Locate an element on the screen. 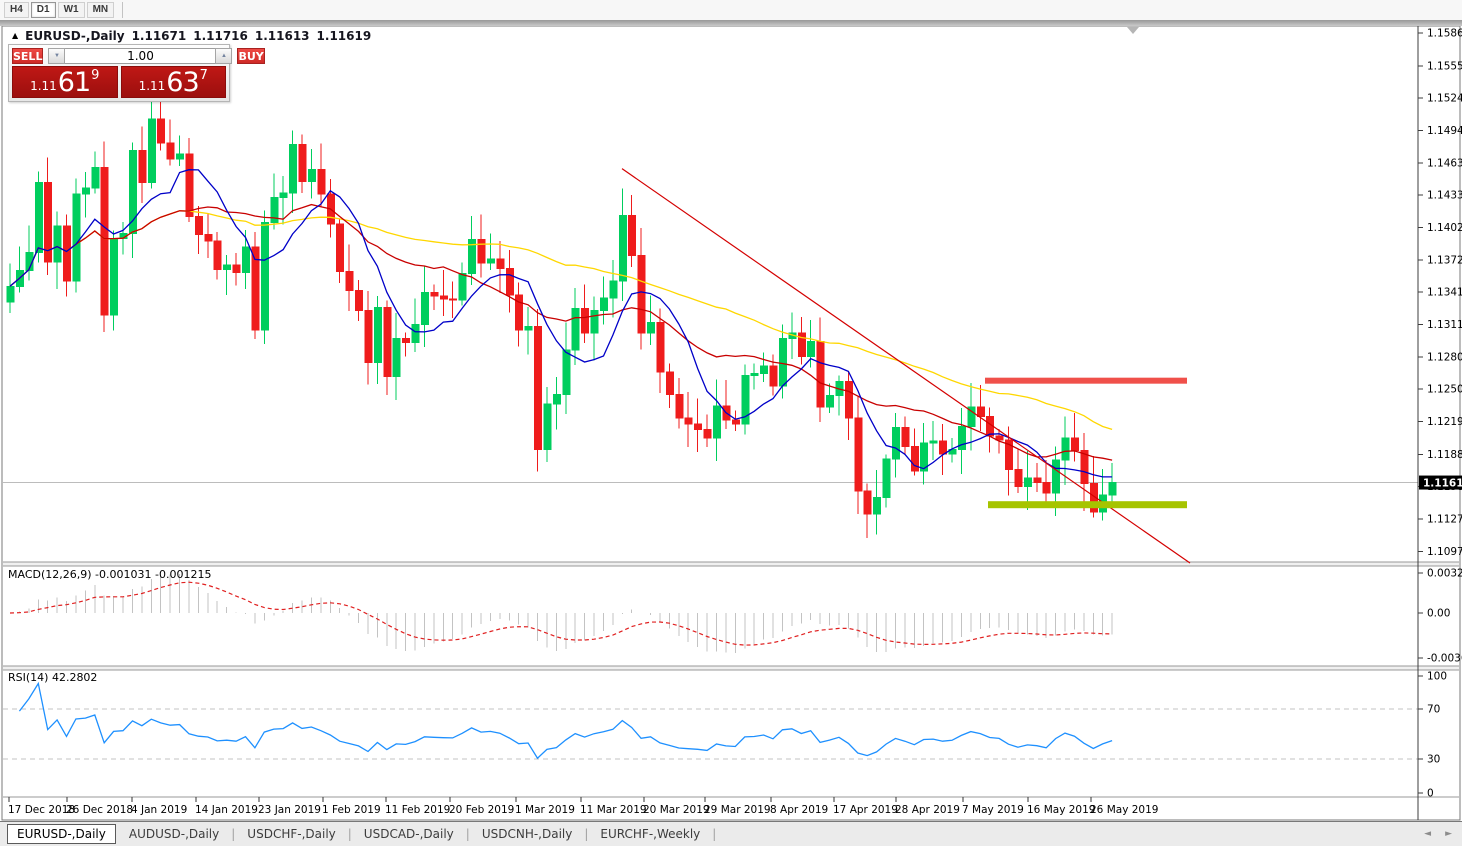 This screenshot has height=846, width=1462. svg-text: 16 May 2019 is located at coordinates (1061, 810).